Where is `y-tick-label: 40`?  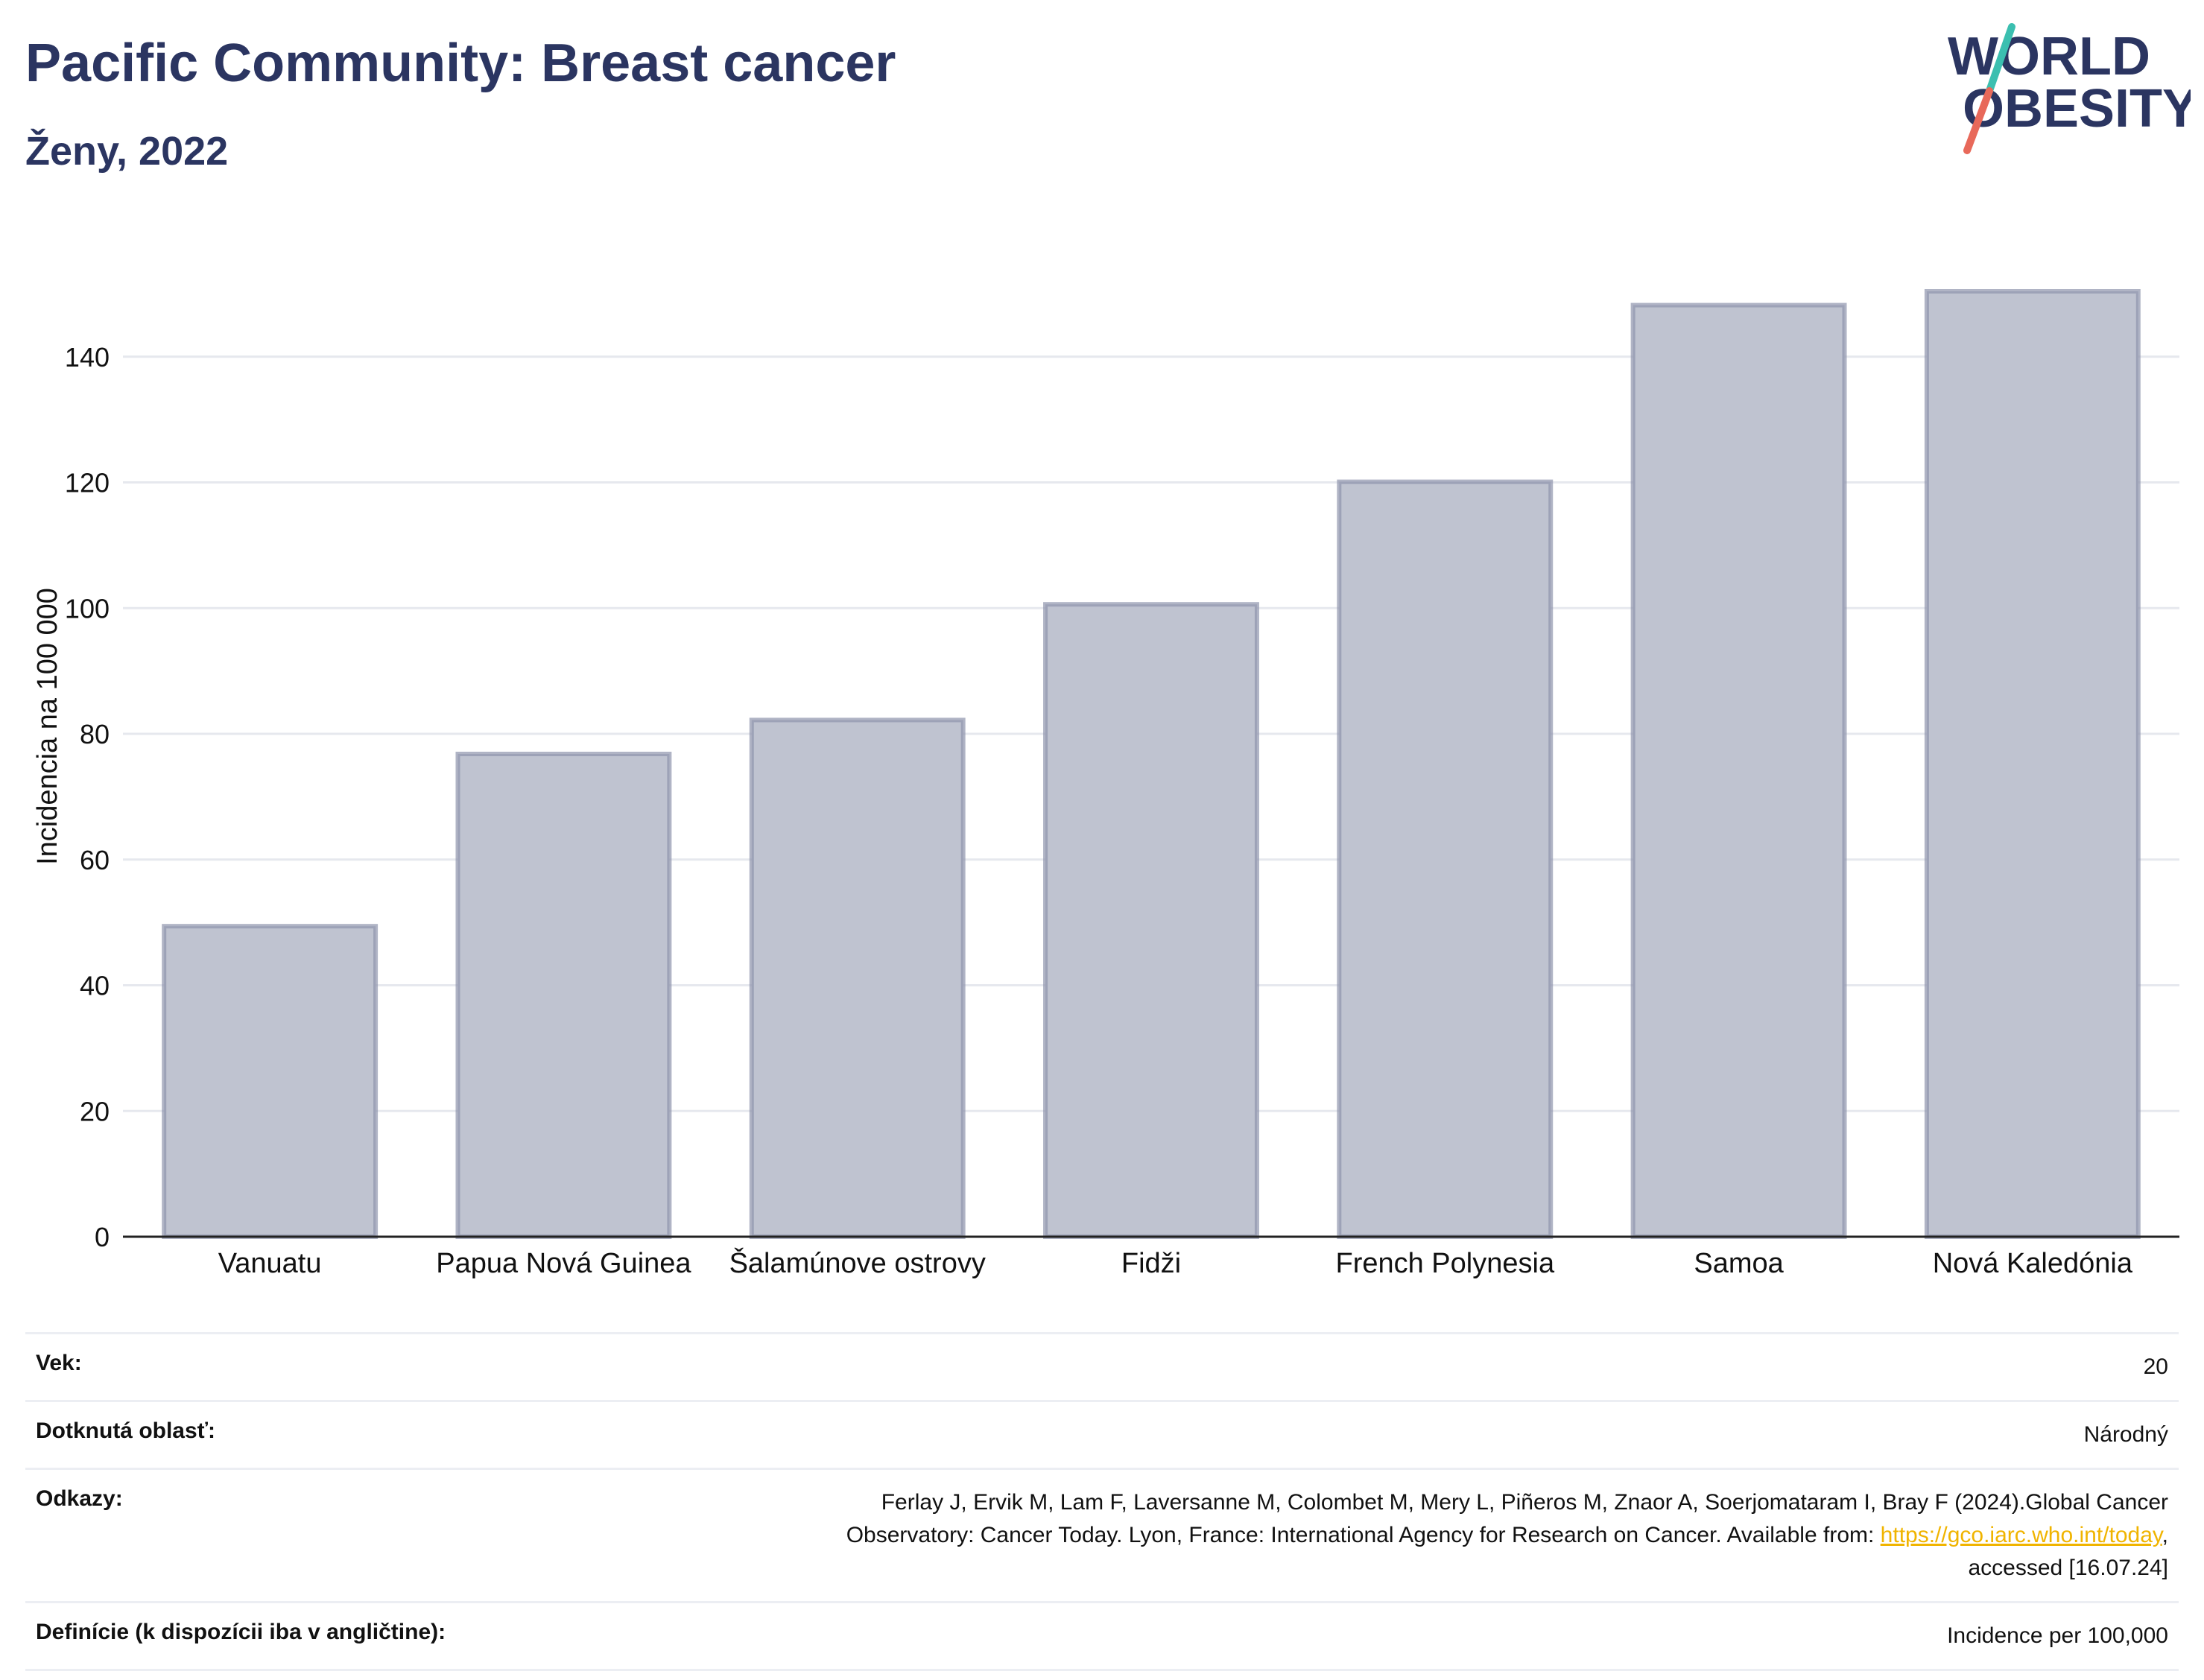
y-tick-label: 40 is located at coordinates (95, 986).